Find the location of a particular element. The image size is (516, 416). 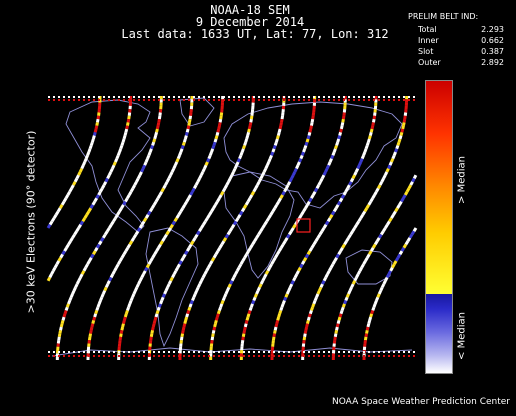

belt-value-outer: 2.892 is located at coordinates (492, 62).